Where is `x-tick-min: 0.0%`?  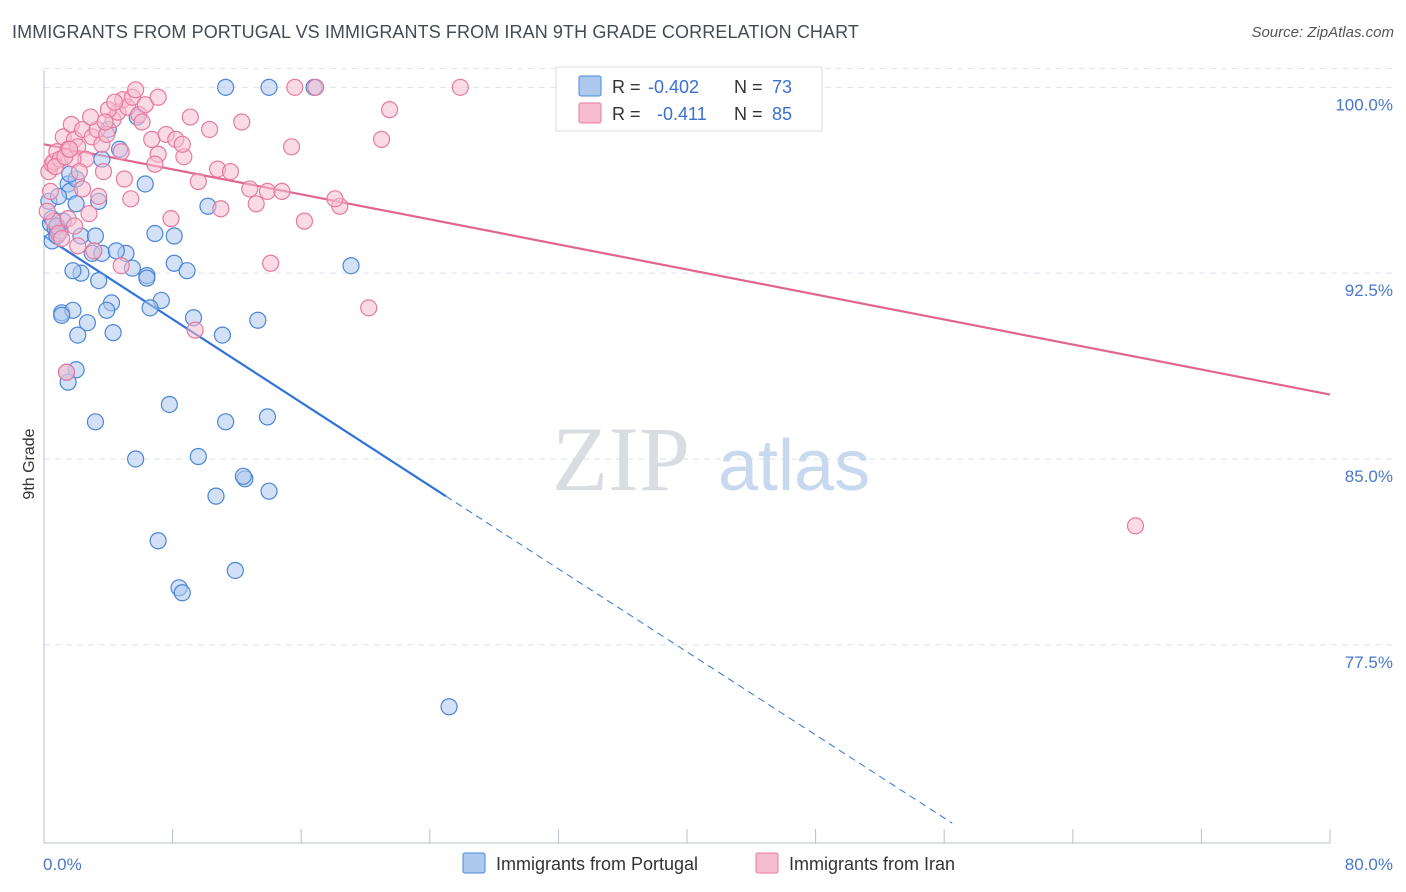 x-tick-min: 0.0% is located at coordinates (62, 864).